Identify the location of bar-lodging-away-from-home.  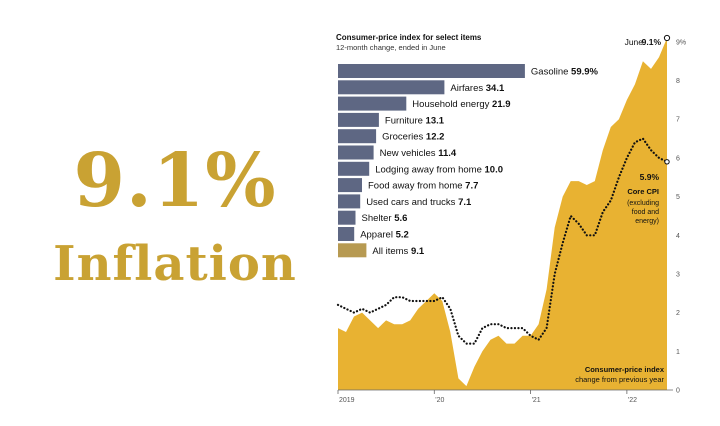
(354, 168).